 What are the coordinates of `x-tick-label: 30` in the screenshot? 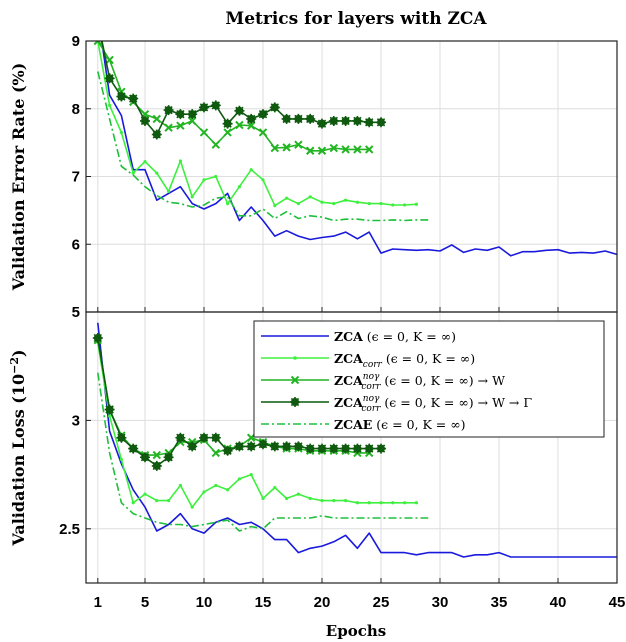 It's located at (440, 602).